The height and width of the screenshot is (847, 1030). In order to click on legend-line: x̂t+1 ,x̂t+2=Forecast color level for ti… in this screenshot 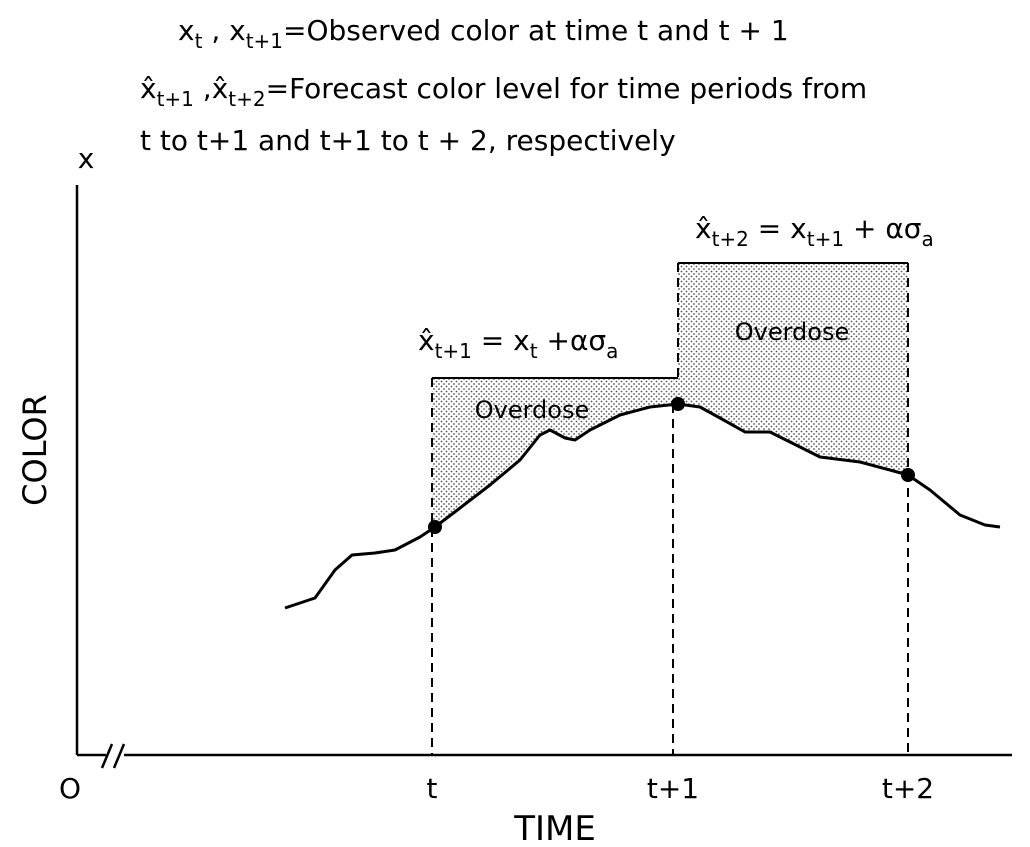, I will do `click(503, 91)`.